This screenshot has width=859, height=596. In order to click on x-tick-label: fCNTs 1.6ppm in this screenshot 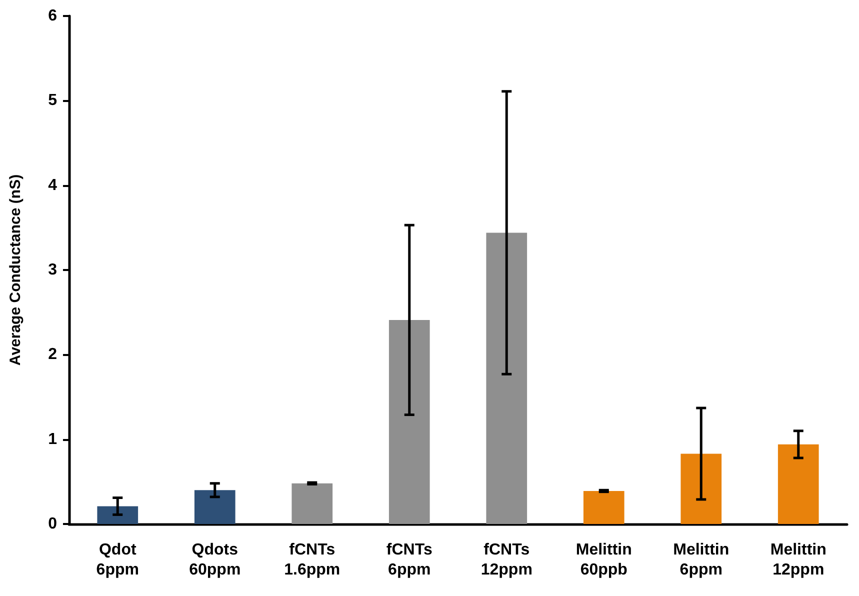, I will do `click(312, 560)`.